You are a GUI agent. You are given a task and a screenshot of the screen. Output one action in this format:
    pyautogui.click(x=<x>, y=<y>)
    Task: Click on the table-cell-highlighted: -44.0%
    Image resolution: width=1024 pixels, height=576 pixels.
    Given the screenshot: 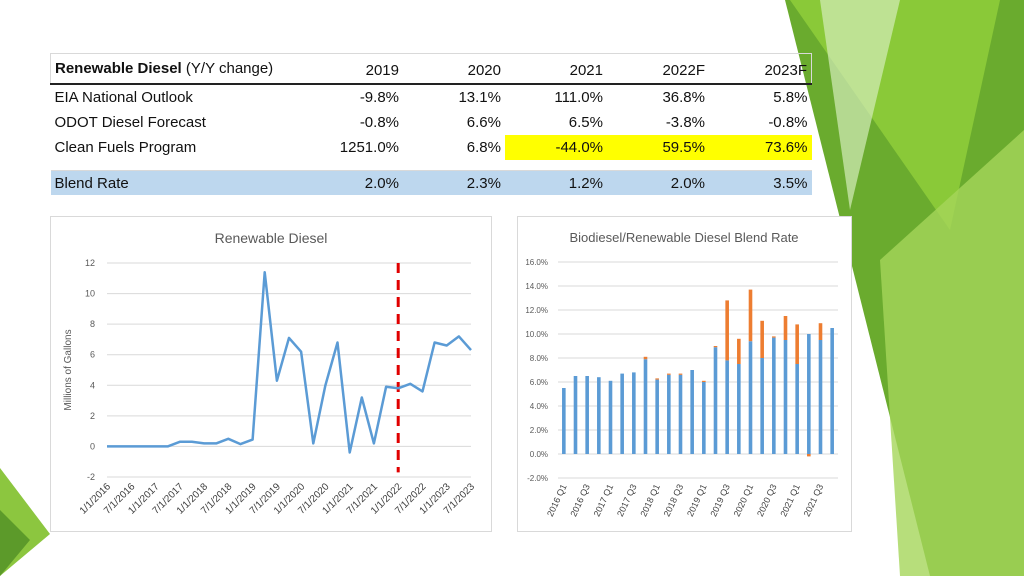 What is the action you would take?
    pyautogui.click(x=556, y=147)
    